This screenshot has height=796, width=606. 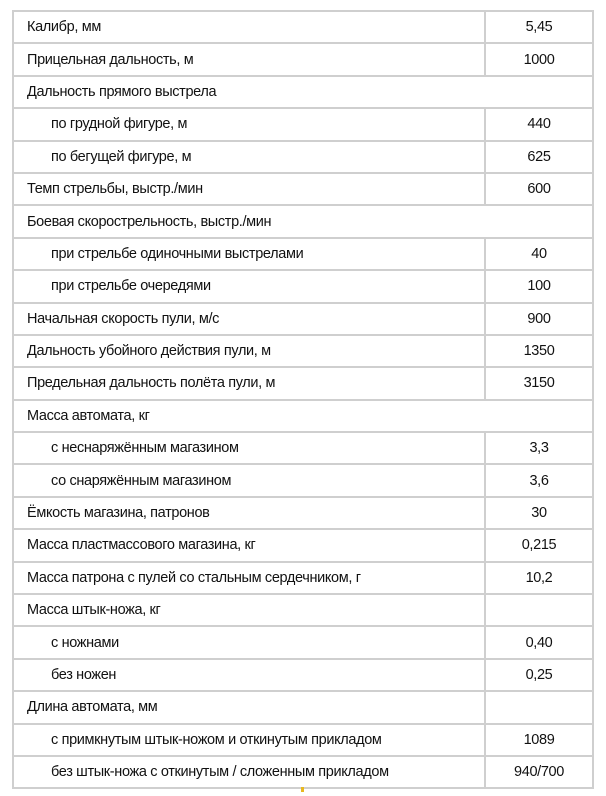 What do you see at coordinates (249, 351) in the screenshot?
I see `row-label: Дальность убойного действия пули, м` at bounding box center [249, 351].